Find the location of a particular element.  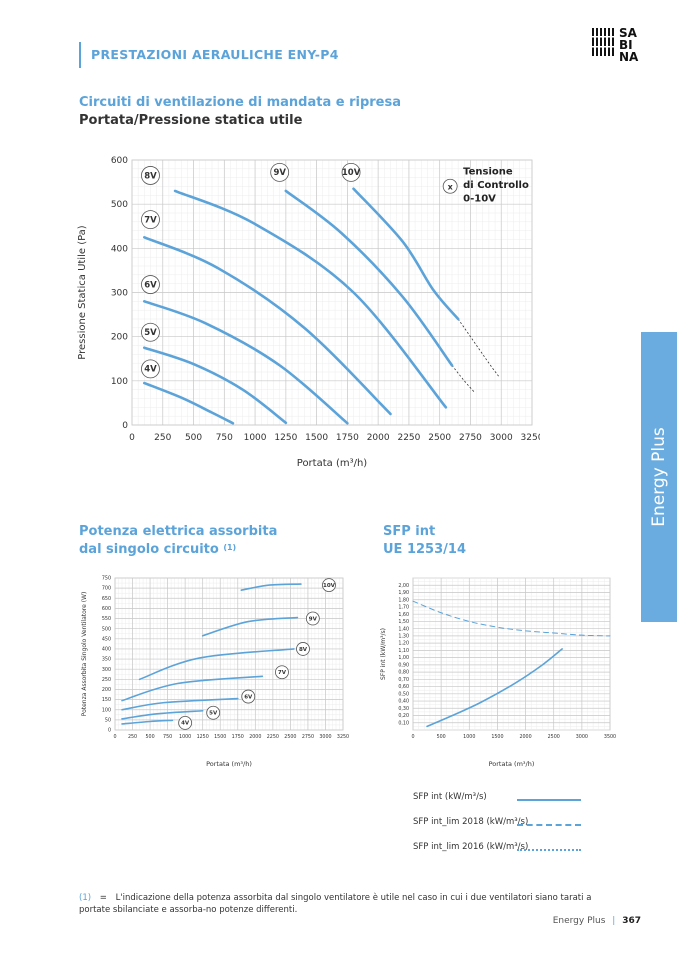

series-badge-label: 9V is located at coordinates (279, 173).